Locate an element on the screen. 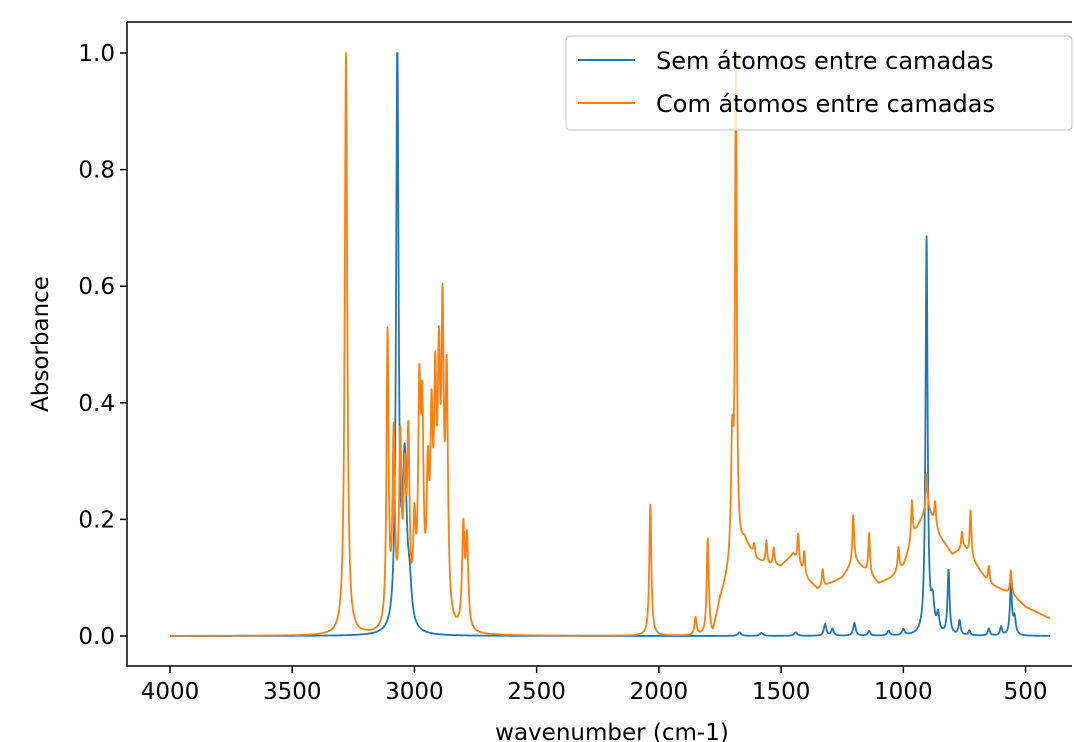 This screenshot has height=742, width=1074. legend-box is located at coordinates (819, 83).